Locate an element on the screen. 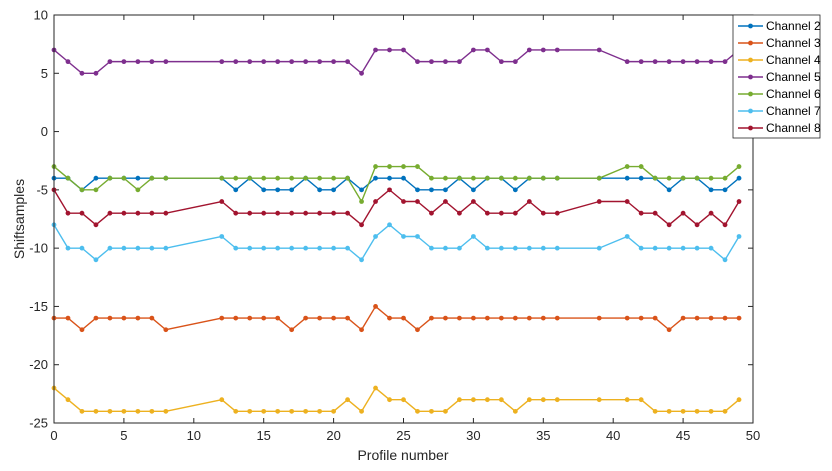 The height and width of the screenshot is (471, 832). legend-item-channel-3: Channel 3 is located at coordinates (779, 43).